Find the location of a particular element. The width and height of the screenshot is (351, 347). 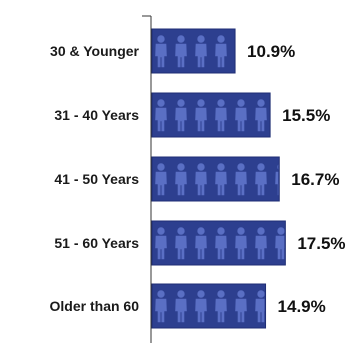

bar-group: 30 & Younger 10.9% is located at coordinates (172, 51).